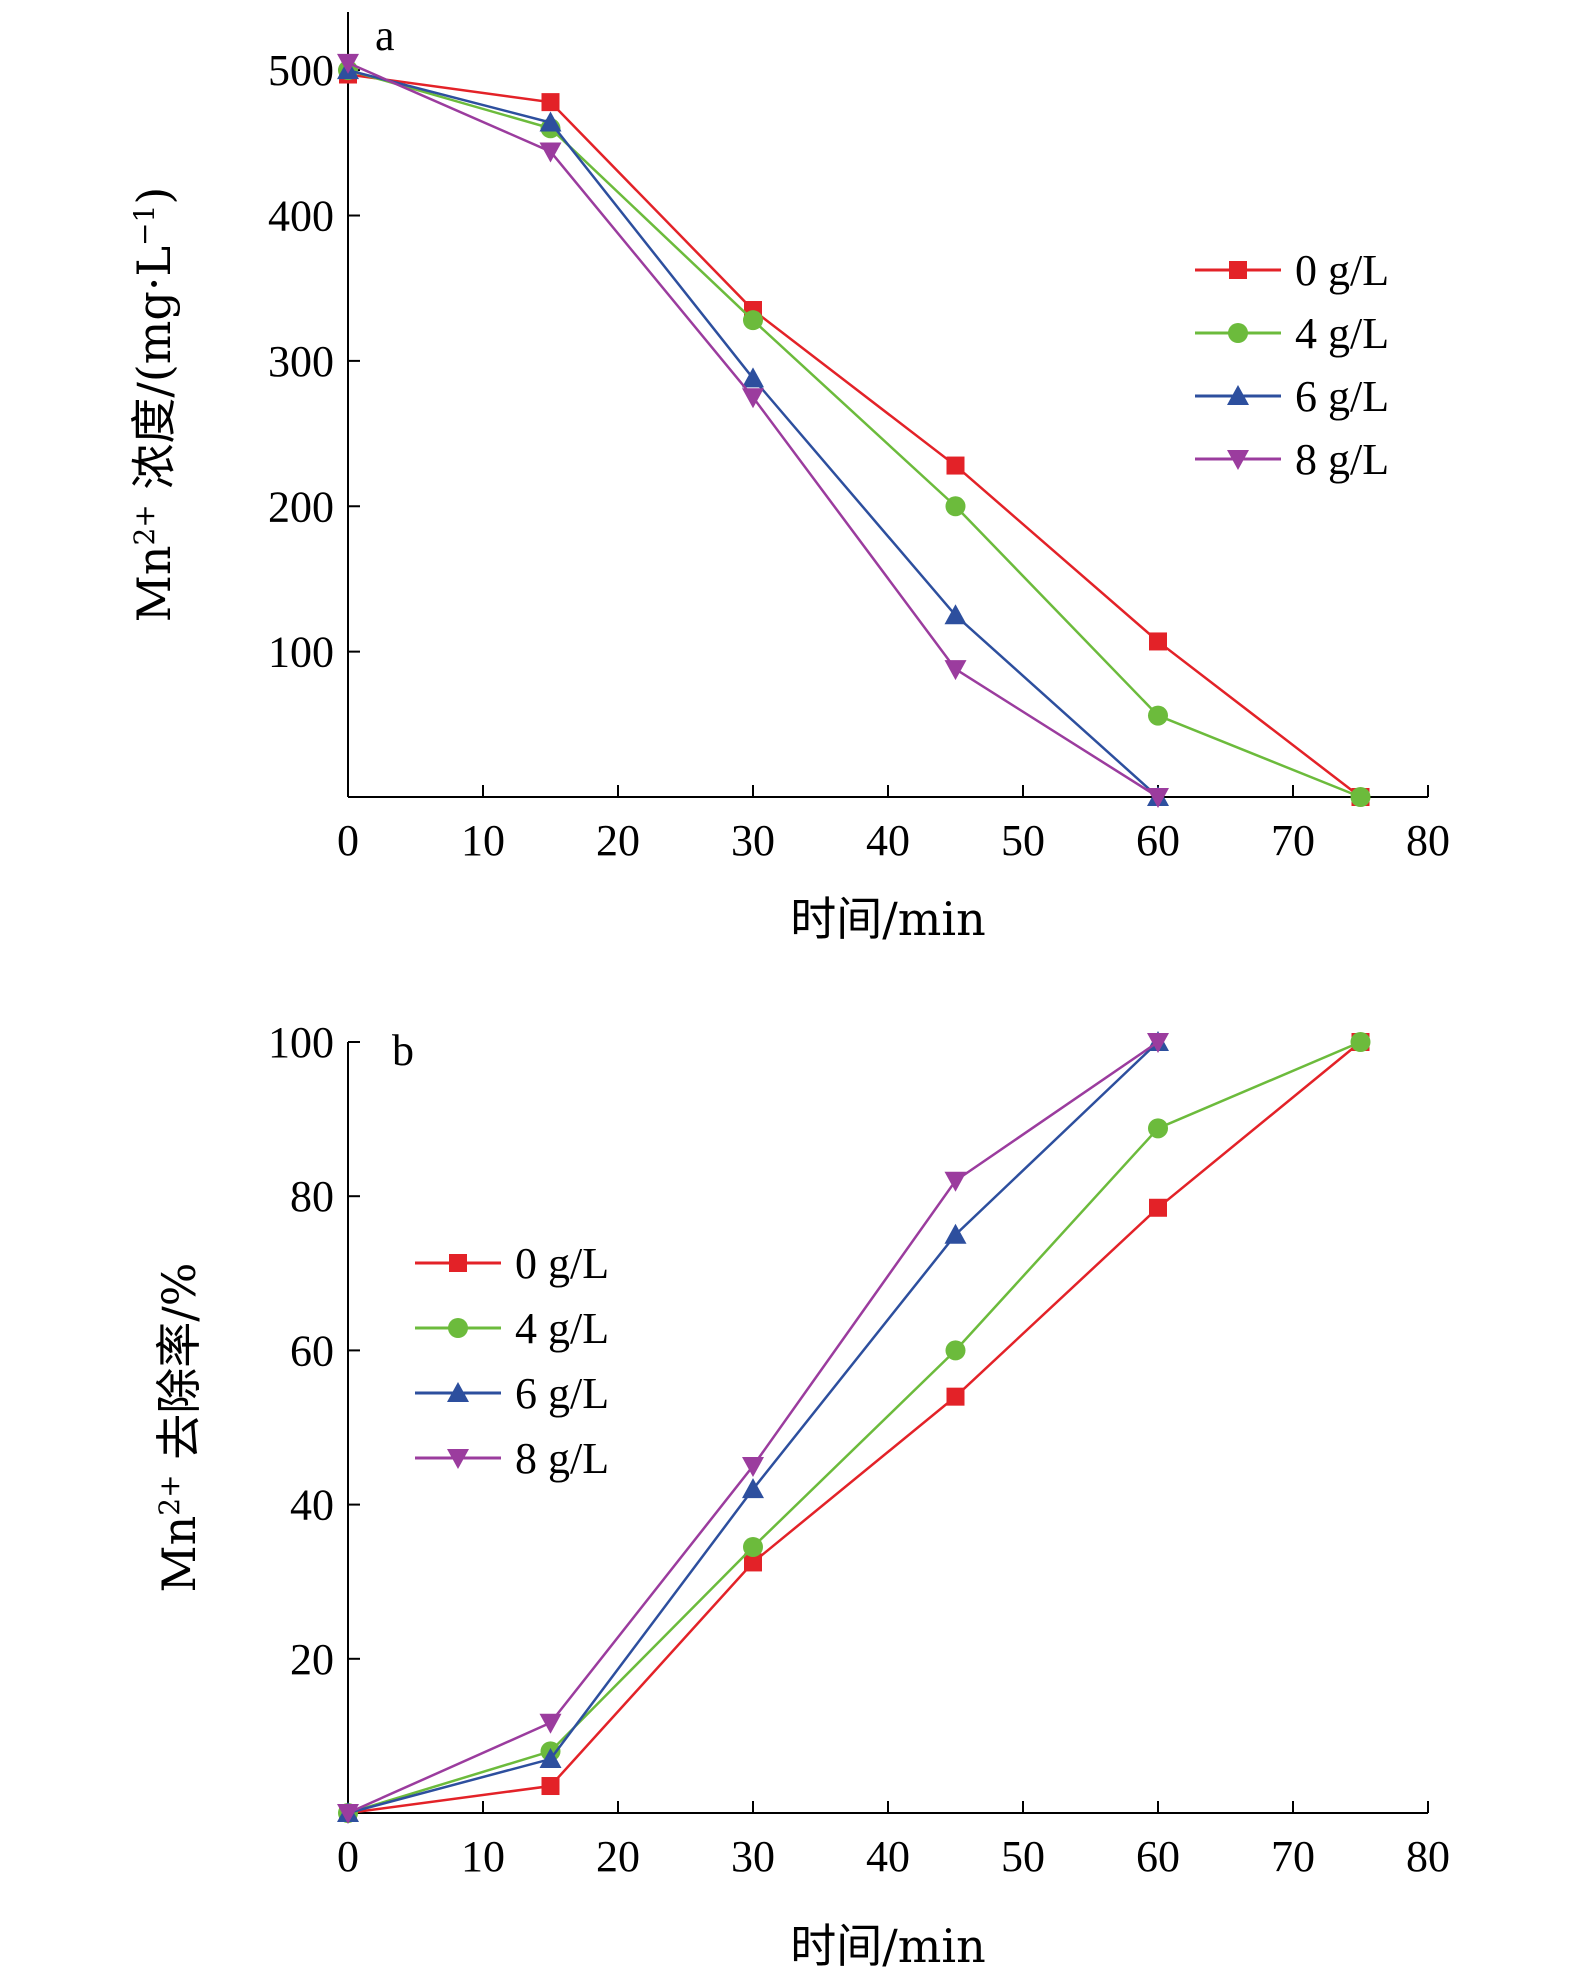  Describe the element at coordinates (403, 1050) in the screenshot. I see `panel-label: b` at that location.